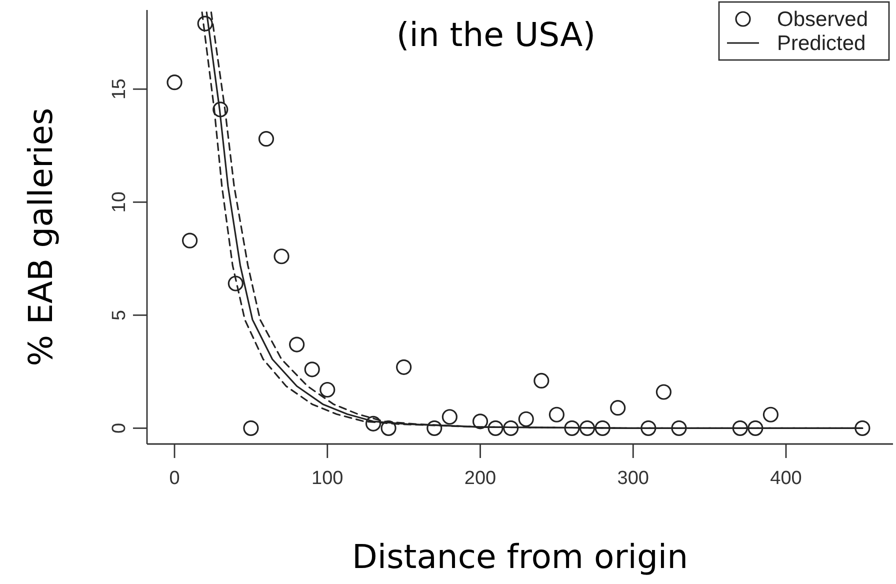 The width and height of the screenshot is (896, 584). Describe the element at coordinates (119, 428) in the screenshot. I see `y-tick-label: 0` at that location.